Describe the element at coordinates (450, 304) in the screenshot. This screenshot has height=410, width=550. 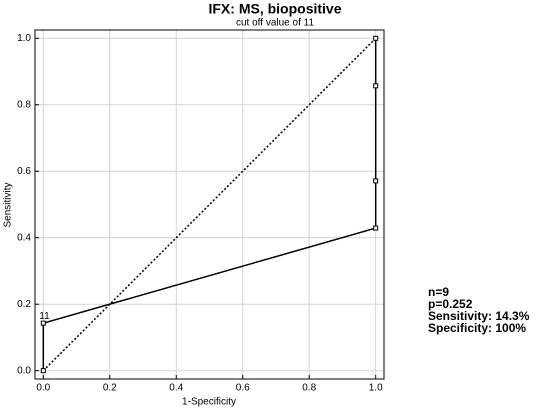
I see `stat-text: p=0.252` at that location.